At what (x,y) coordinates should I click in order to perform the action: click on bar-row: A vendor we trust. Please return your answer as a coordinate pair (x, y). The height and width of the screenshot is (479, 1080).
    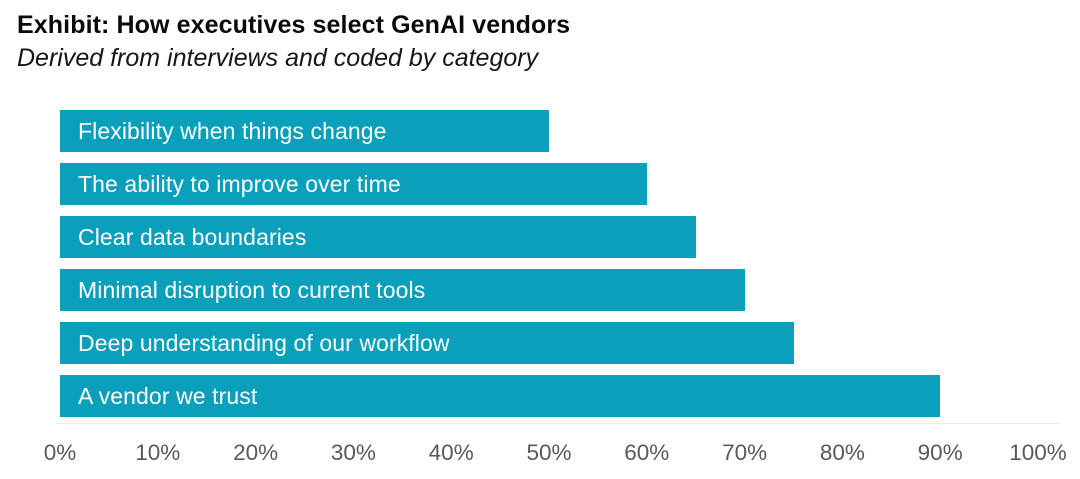
    Looking at the image, I should click on (549, 396).